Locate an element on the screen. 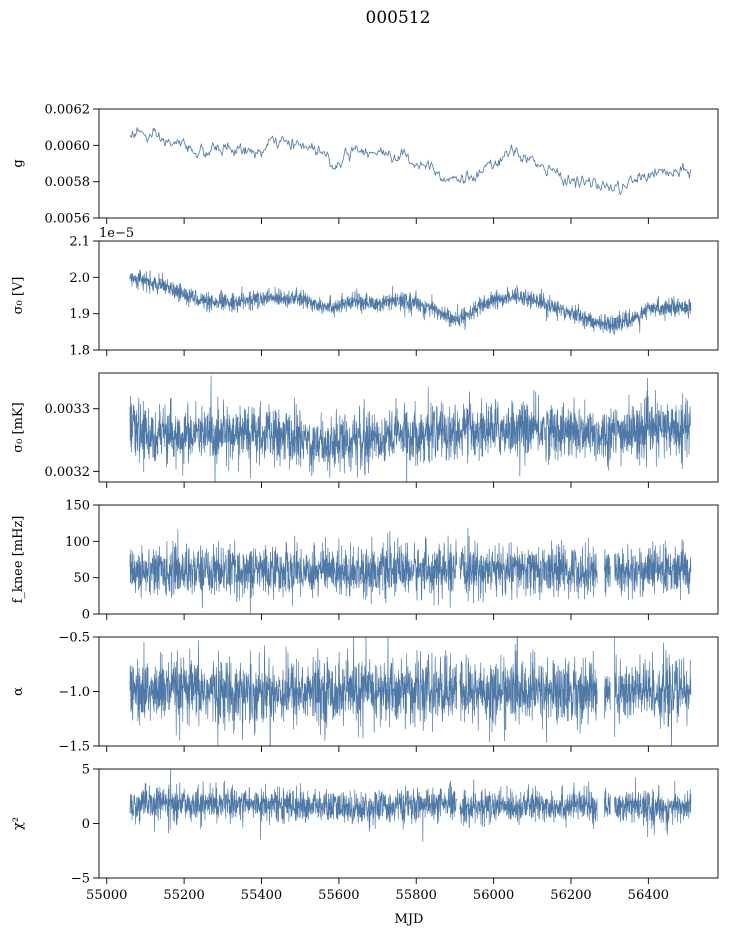  y-tick-label: 150 is located at coordinates (77, 506).